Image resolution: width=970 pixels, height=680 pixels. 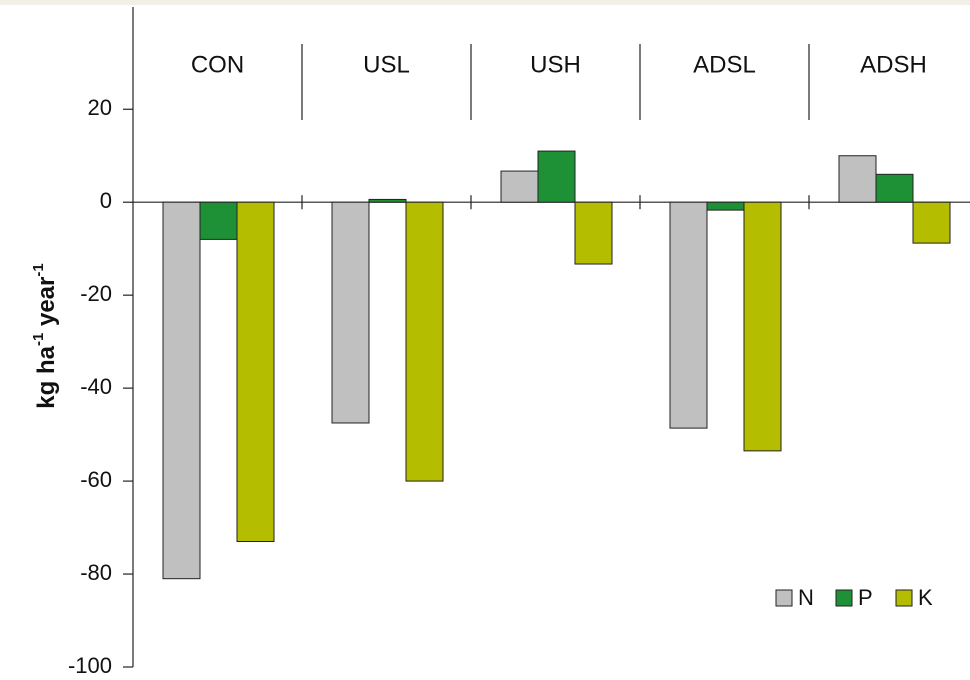 What do you see at coordinates (90, 665) in the screenshot?
I see `y-tick-label: -100` at bounding box center [90, 665].